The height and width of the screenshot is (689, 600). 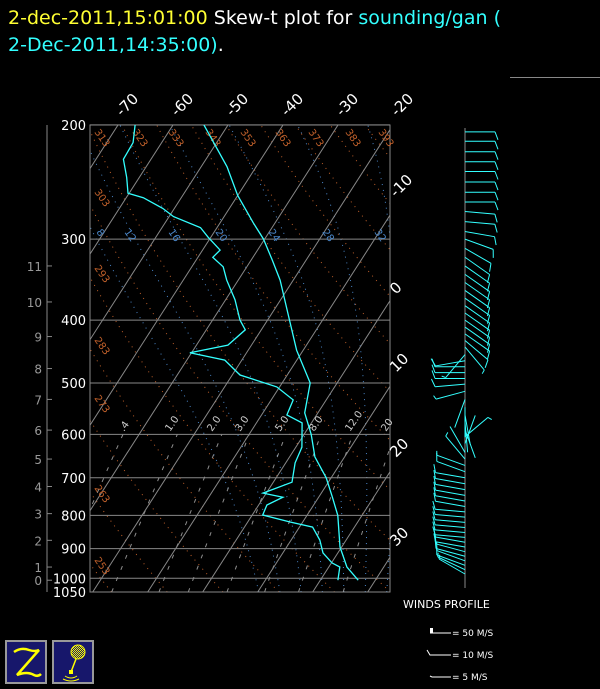 I want to click on height-label: 4, so click(x=38, y=487).